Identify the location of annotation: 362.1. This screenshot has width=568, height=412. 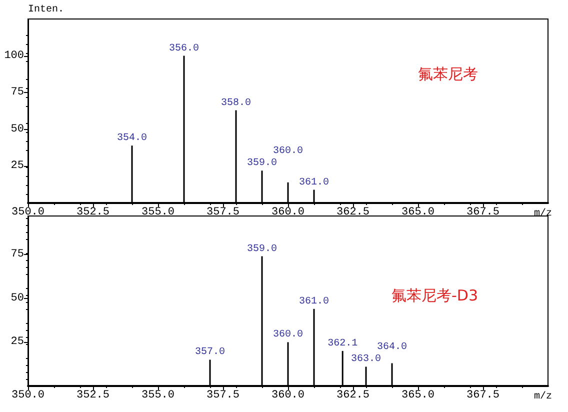
(343, 344).